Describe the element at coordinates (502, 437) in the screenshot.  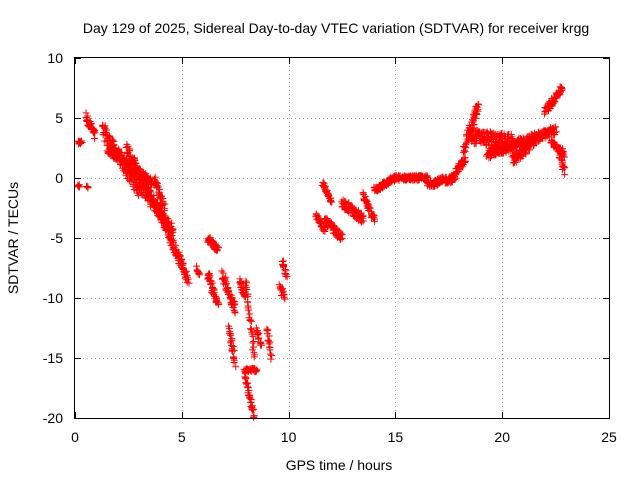
I see `x-tick-label: 20` at that location.